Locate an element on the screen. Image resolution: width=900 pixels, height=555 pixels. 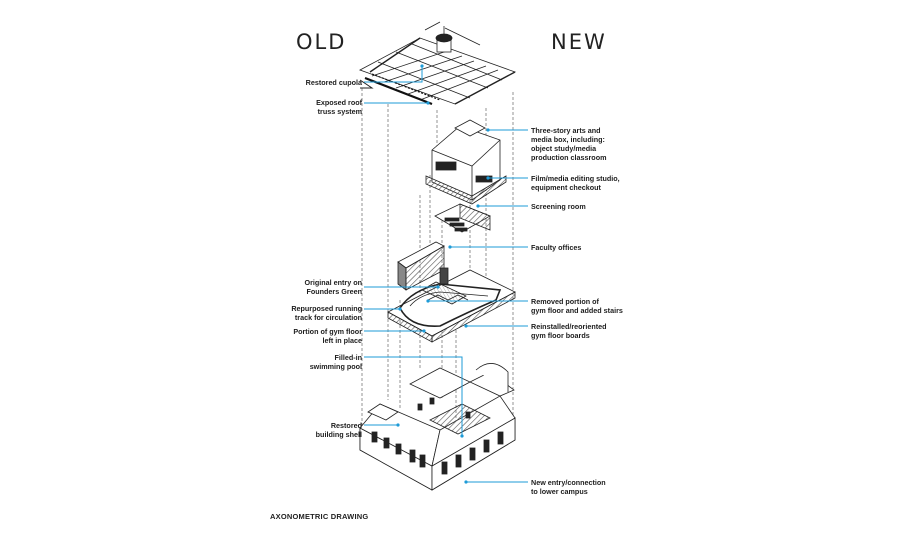
leader-lines is located at coordinates (446, 274).